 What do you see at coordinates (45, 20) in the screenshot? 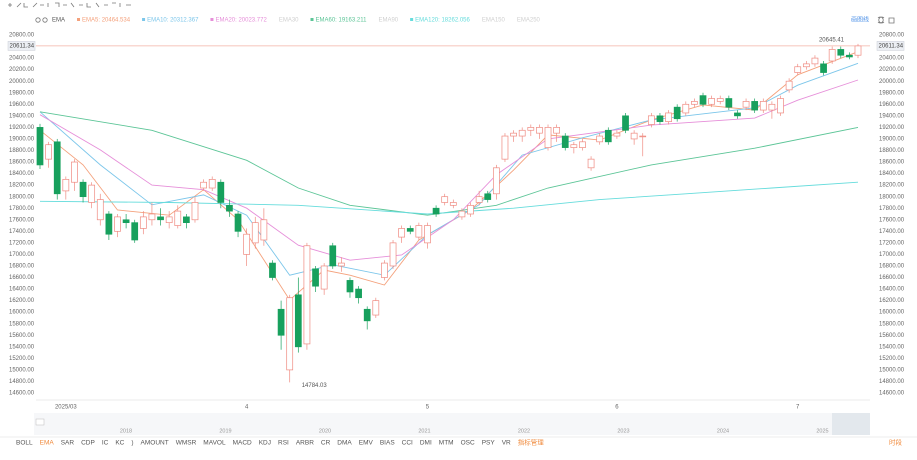
I see `eye-icon` at bounding box center [45, 20].